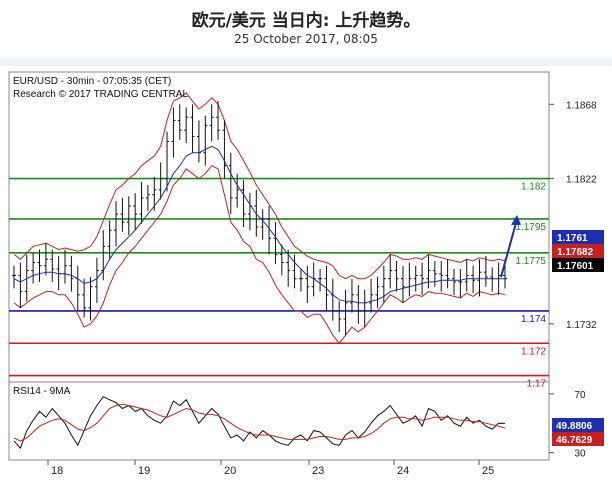 Image resolution: width=612 pixels, height=489 pixels. I want to click on rsi-marker-label-1: 46.7629, so click(574, 440).